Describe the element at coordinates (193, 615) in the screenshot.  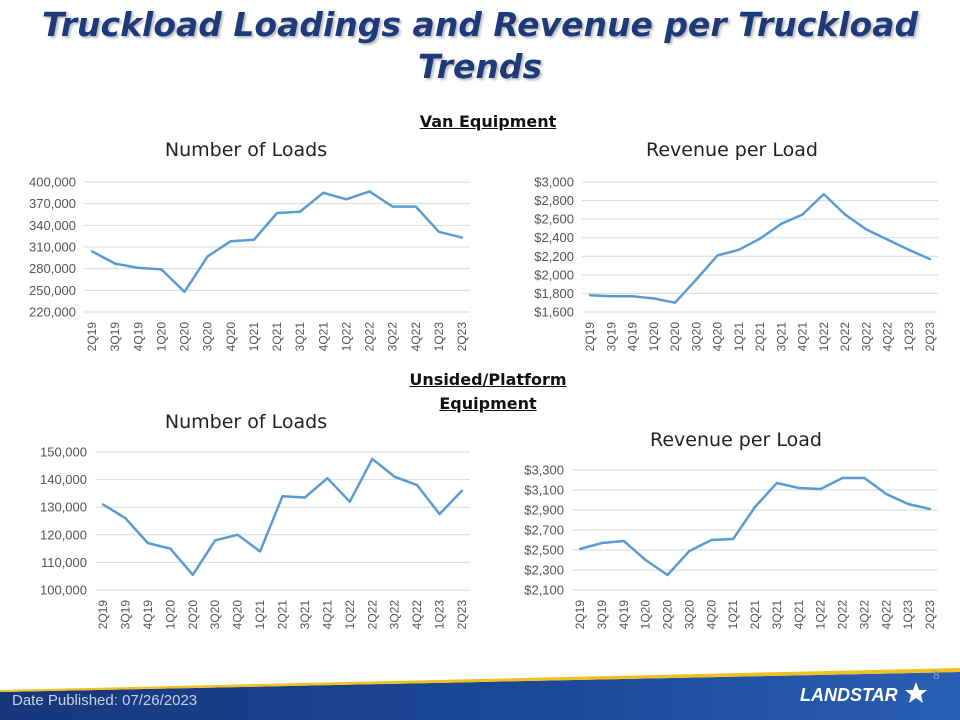
I see `x-tick-label: 2Q20` at that location.